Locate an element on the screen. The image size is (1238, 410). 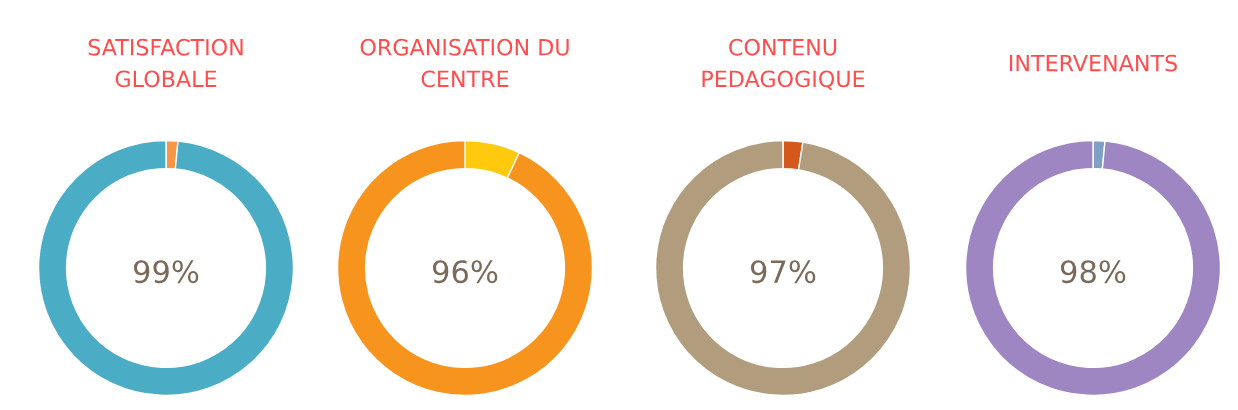
chart-title: CONTENU PEDAGOGIQUE is located at coordinates (783, 64).